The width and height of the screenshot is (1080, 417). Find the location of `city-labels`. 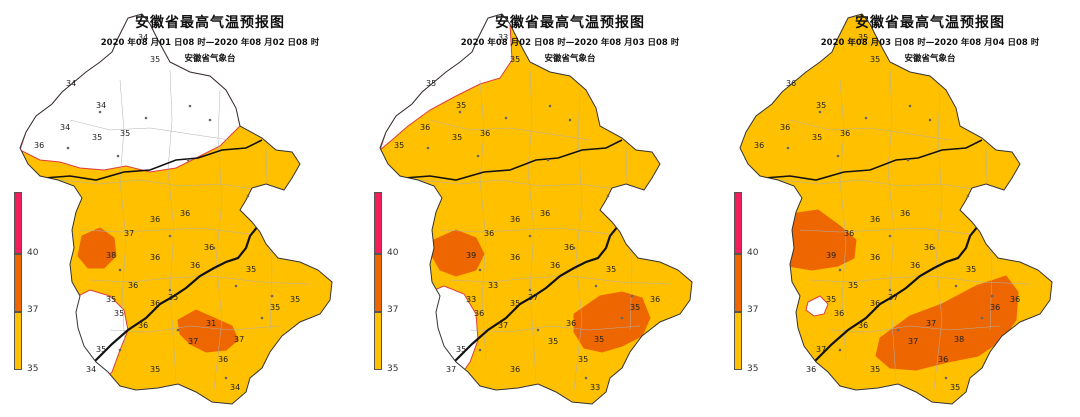

city-labels is located at coordinates (530, 242).